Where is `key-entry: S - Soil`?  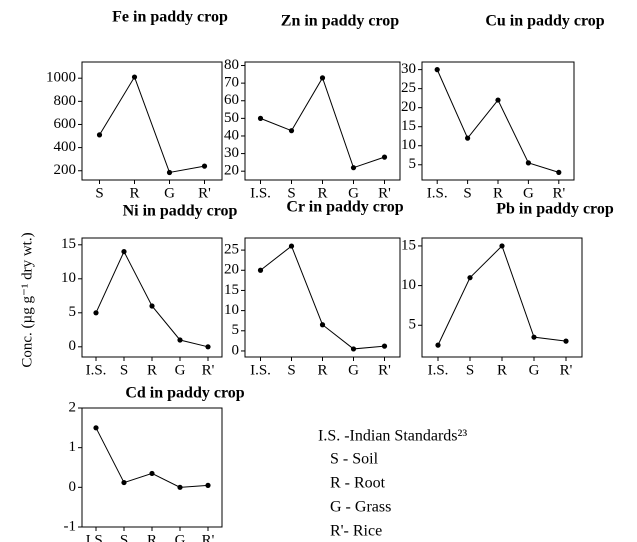 key-entry: S - Soil is located at coordinates (354, 459).